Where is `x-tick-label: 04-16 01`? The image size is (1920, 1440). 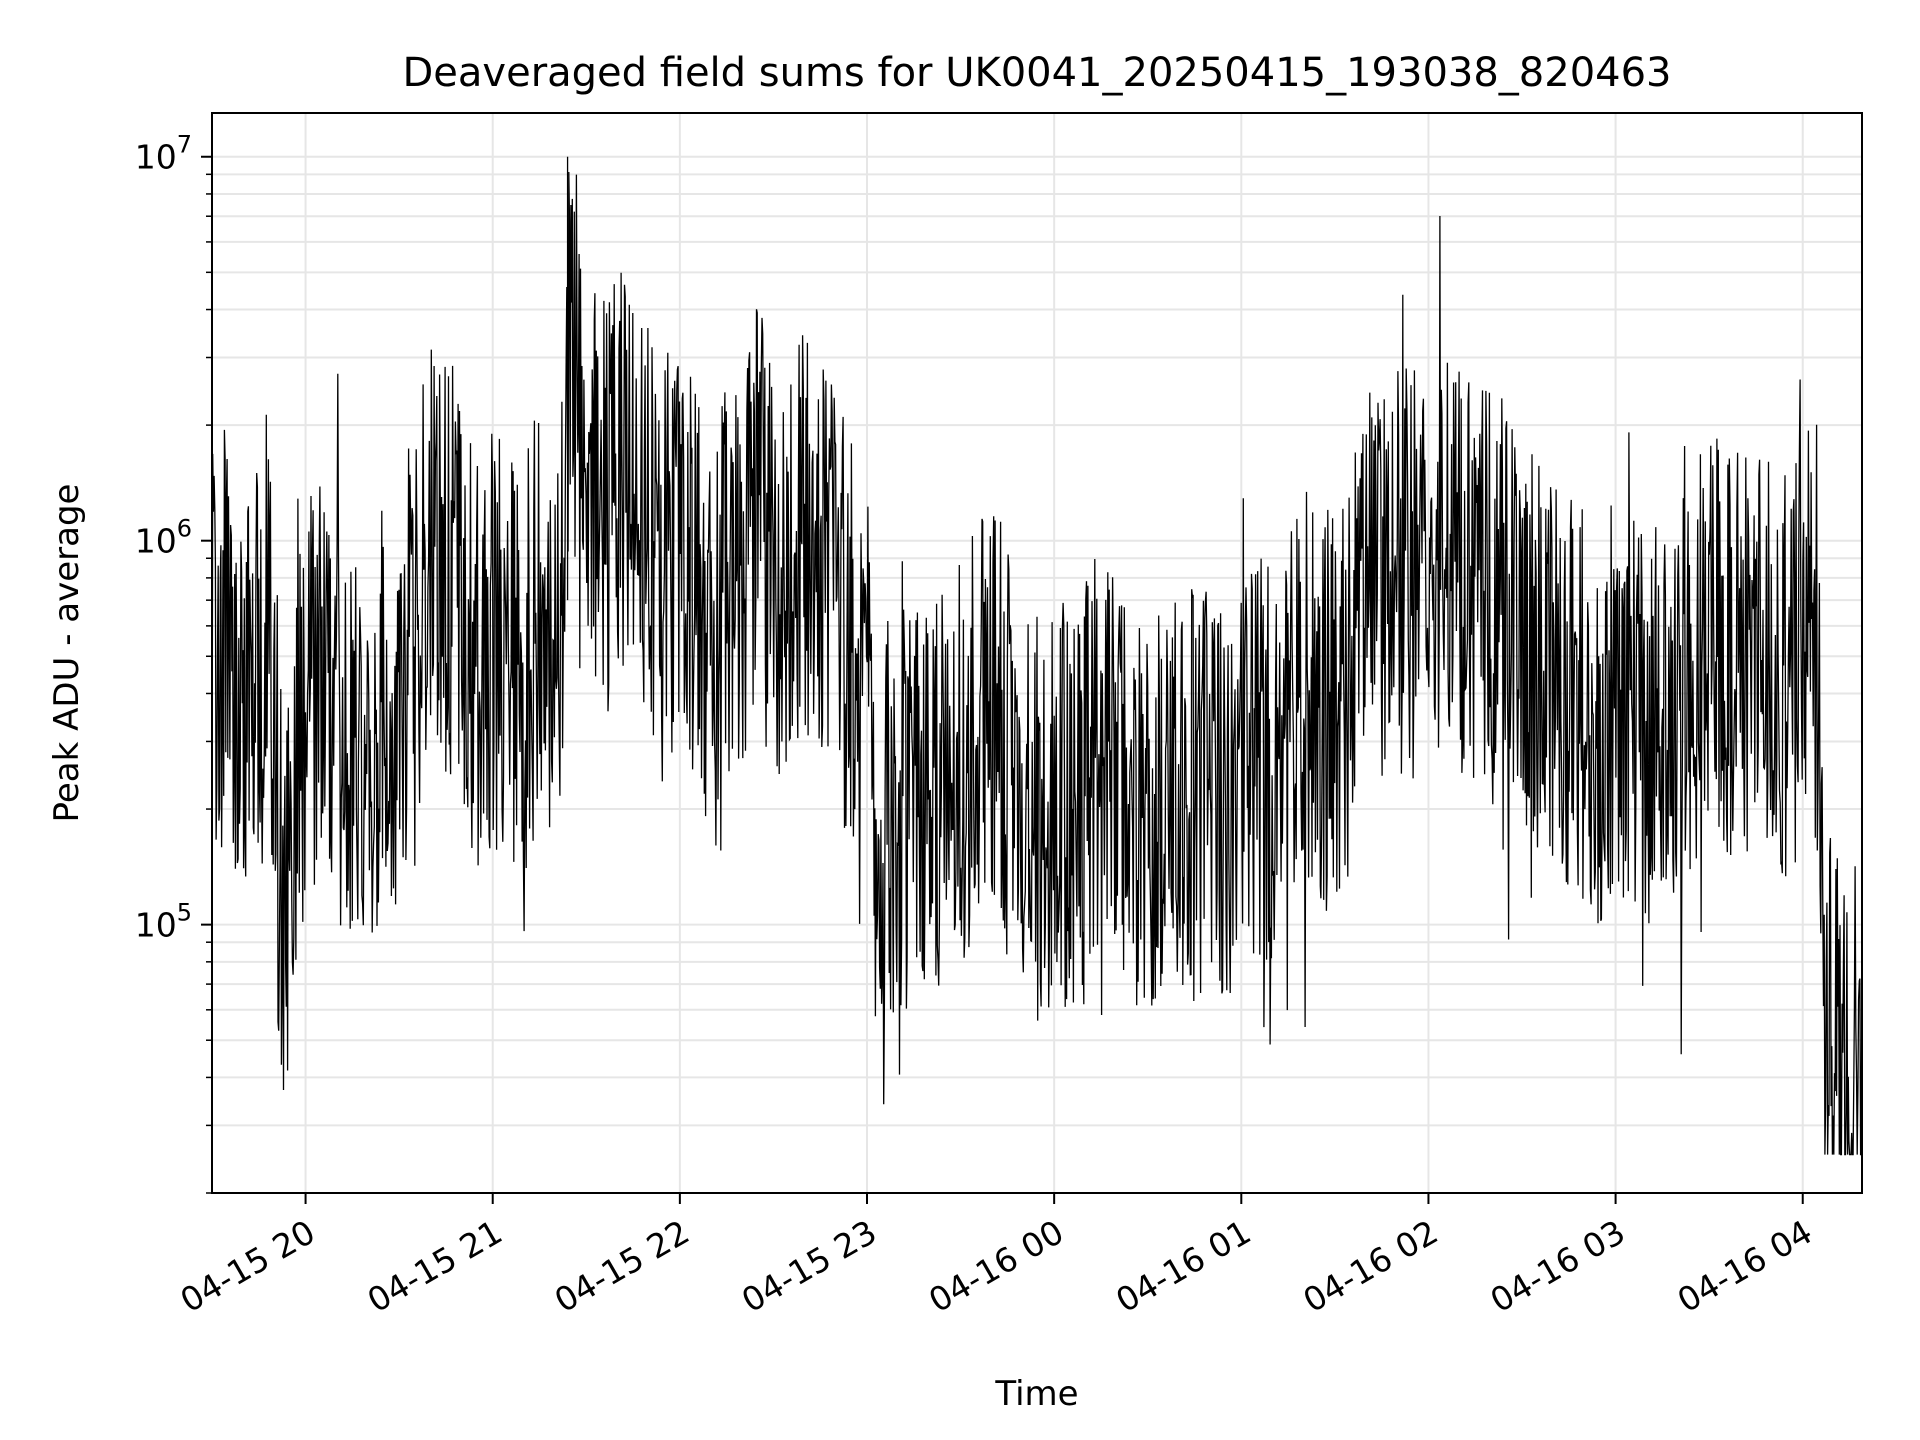
x-tick-label: 04-16 01 is located at coordinates (1183, 1266).